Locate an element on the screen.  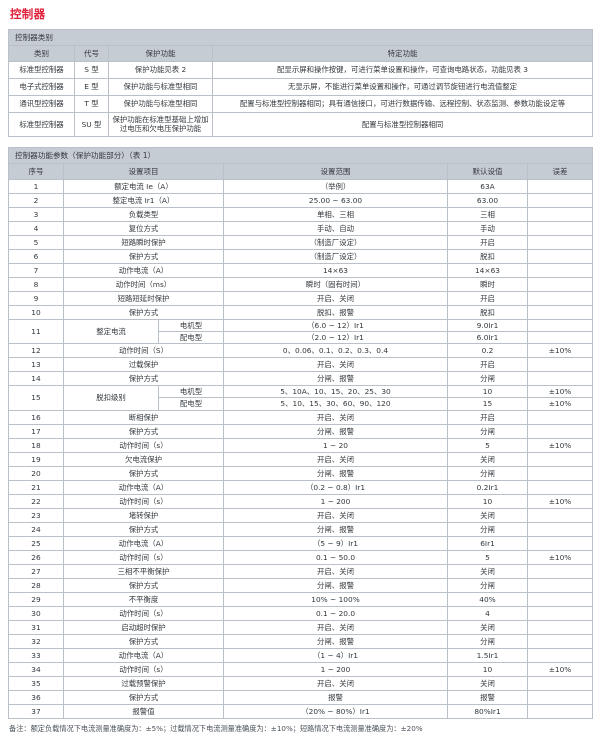
table-row: 配电型 （2.0 ~ 12）Ir1 6.0Ir1 is located at coordinates (301, 337).